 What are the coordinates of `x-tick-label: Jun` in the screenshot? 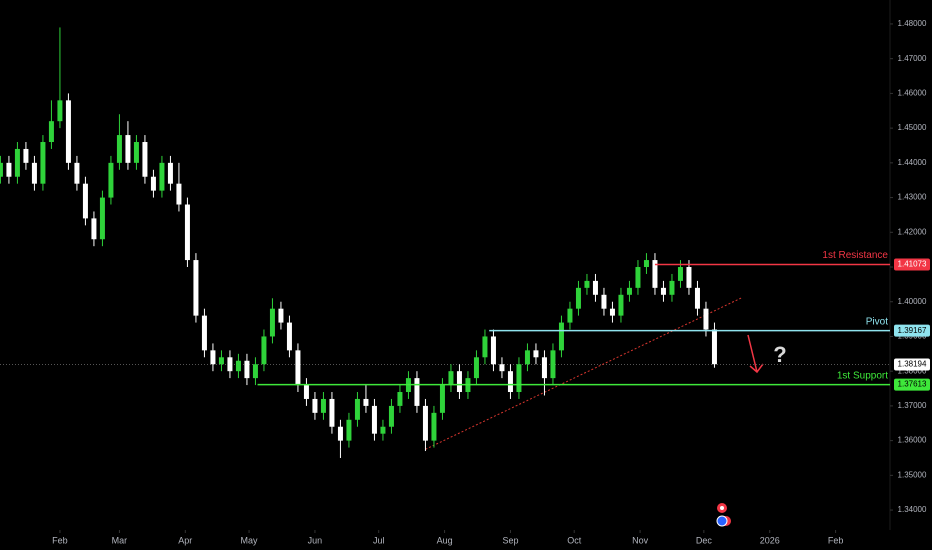 It's located at (315, 540).